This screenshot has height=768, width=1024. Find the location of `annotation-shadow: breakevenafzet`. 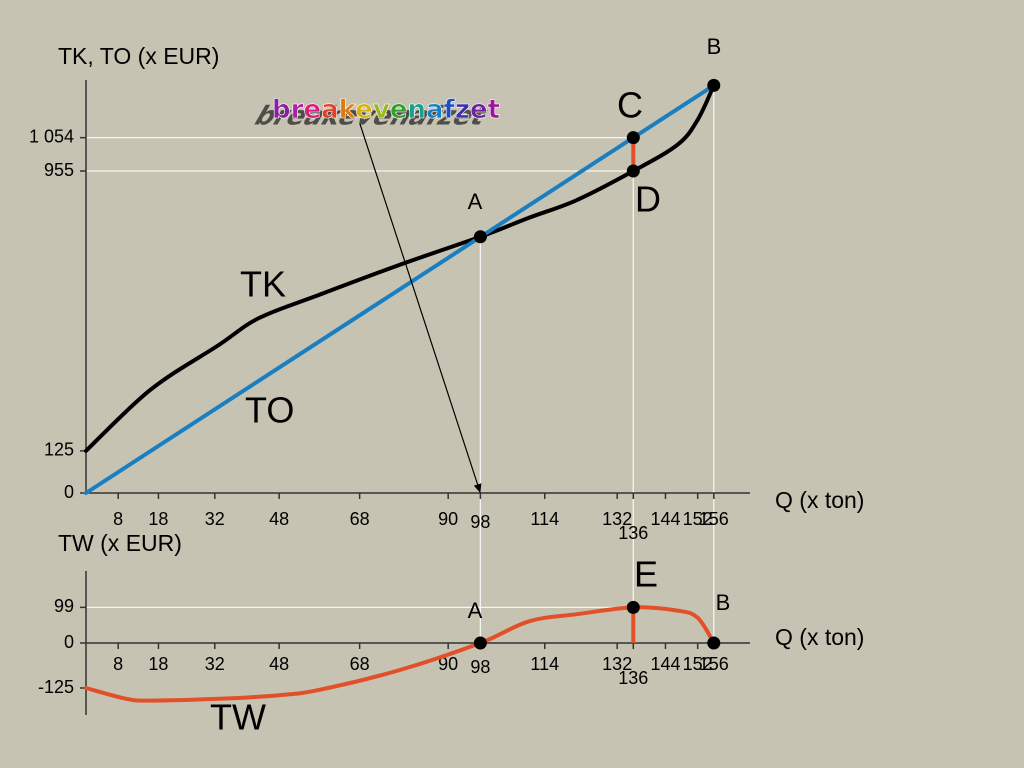

annotation-shadow: breakevenafzet is located at coordinates (371, 115).